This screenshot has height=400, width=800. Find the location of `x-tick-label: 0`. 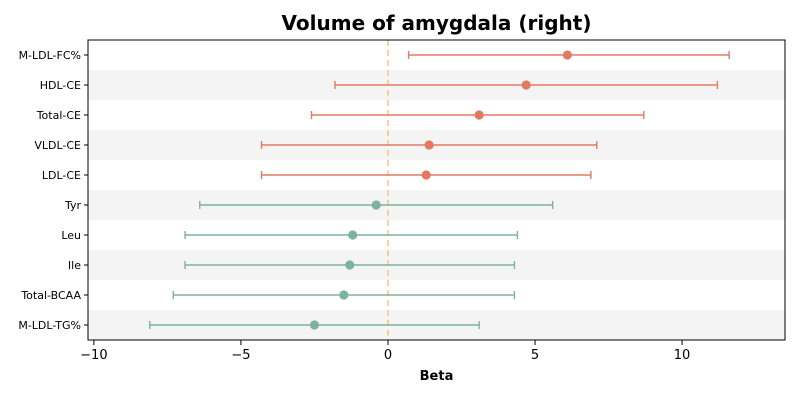

x-tick-label: 0 is located at coordinates (388, 355).